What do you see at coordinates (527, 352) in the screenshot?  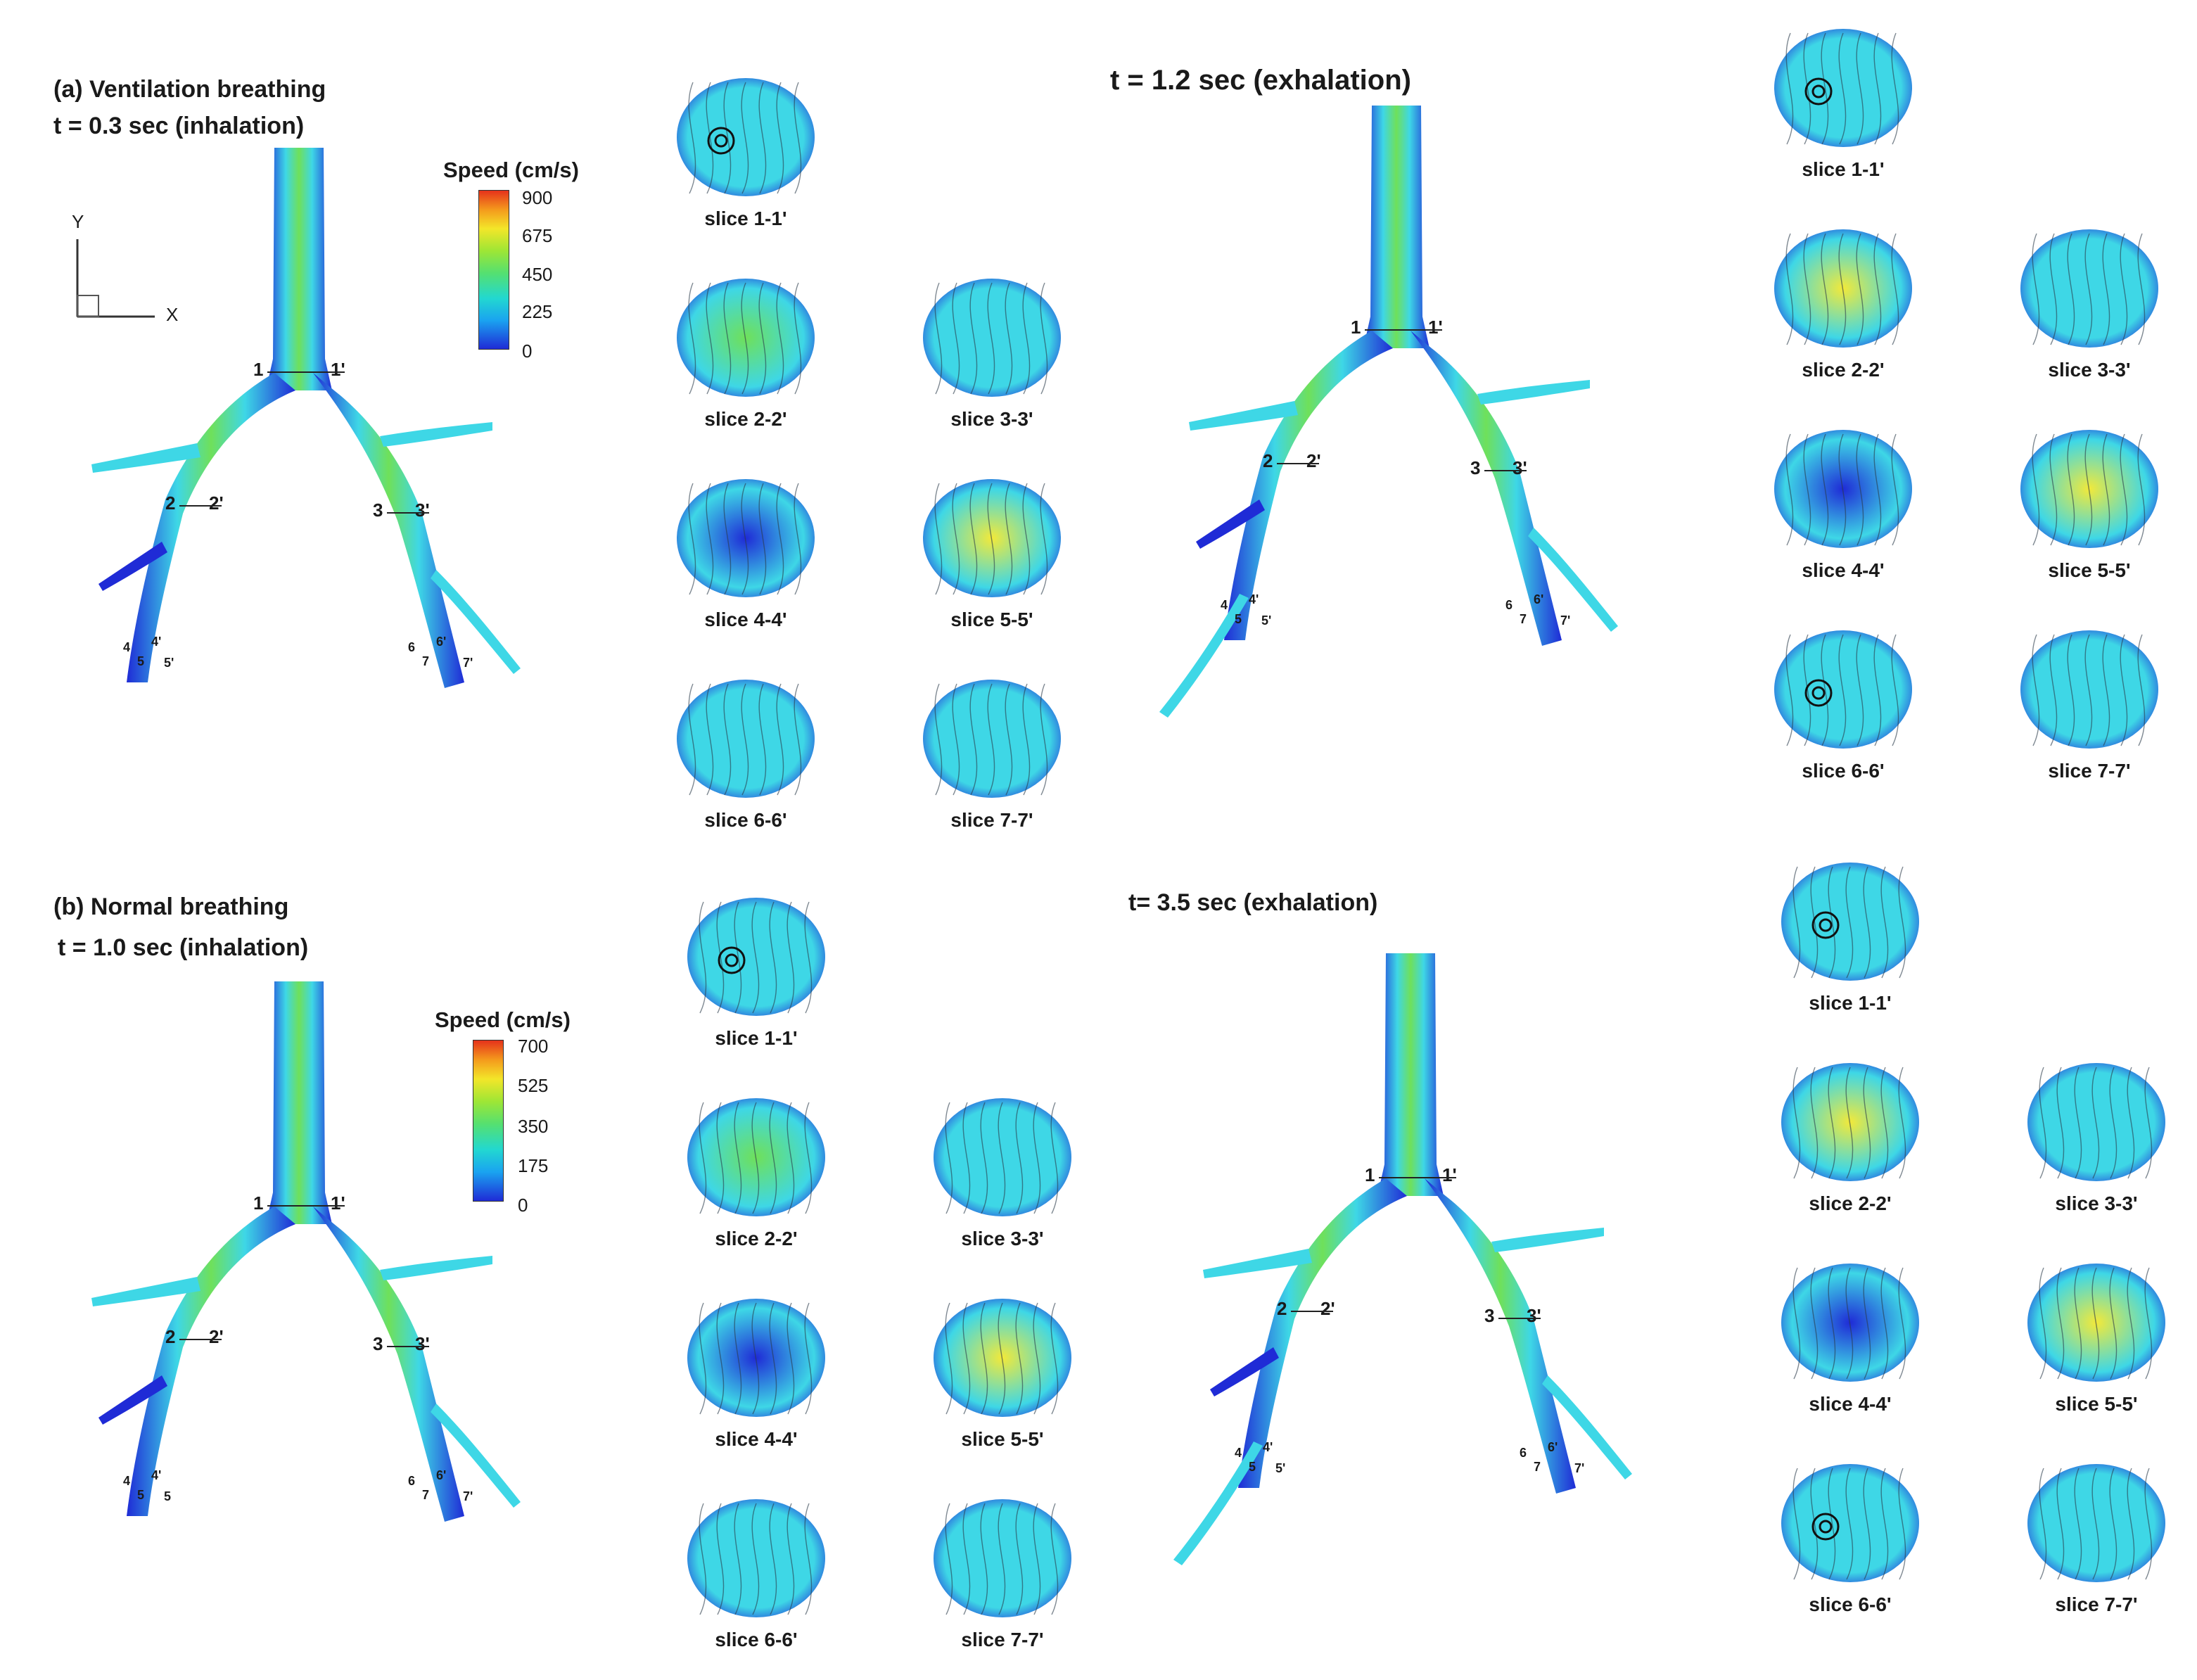 I see `colorbar-a-tick: 0` at bounding box center [527, 352].